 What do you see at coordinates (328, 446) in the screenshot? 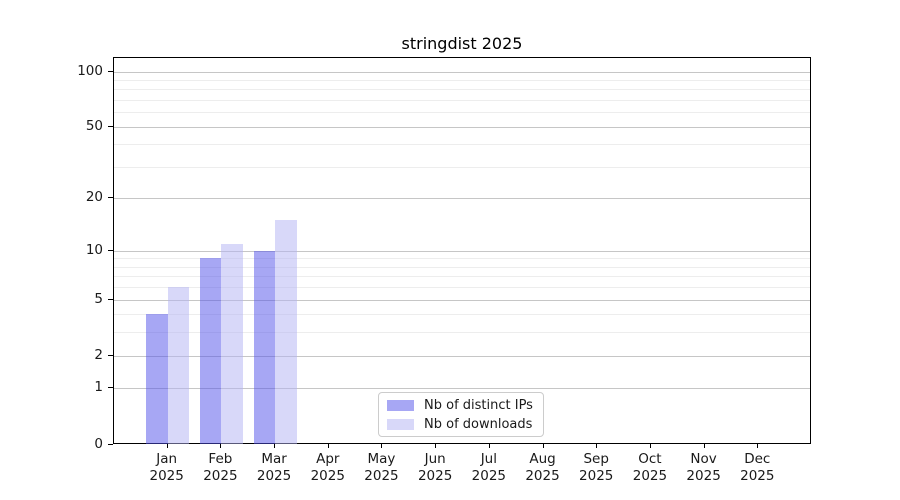
I see `x-axis-tick-apr` at bounding box center [328, 446].